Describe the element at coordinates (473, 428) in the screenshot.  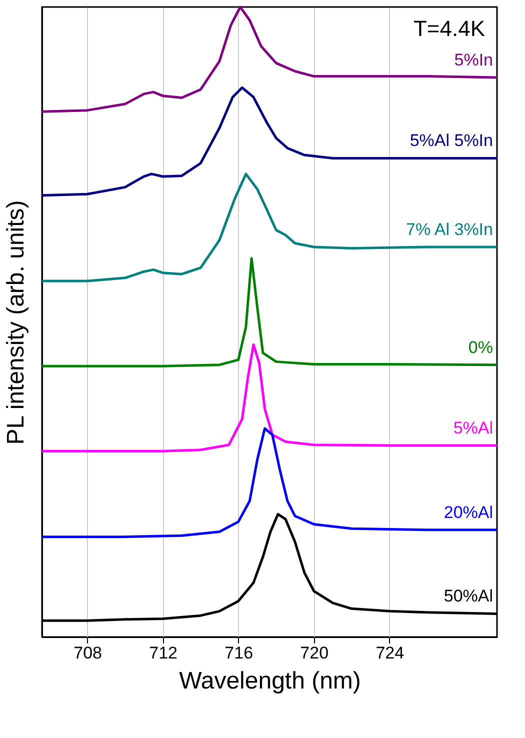
I see `series-label: 5%Al` at that location.